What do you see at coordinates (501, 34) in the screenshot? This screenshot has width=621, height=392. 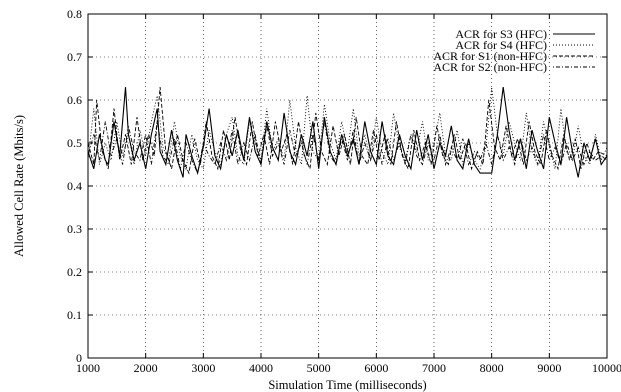 I see `legend-label: ACR for S3 (HFC)` at bounding box center [501, 34].